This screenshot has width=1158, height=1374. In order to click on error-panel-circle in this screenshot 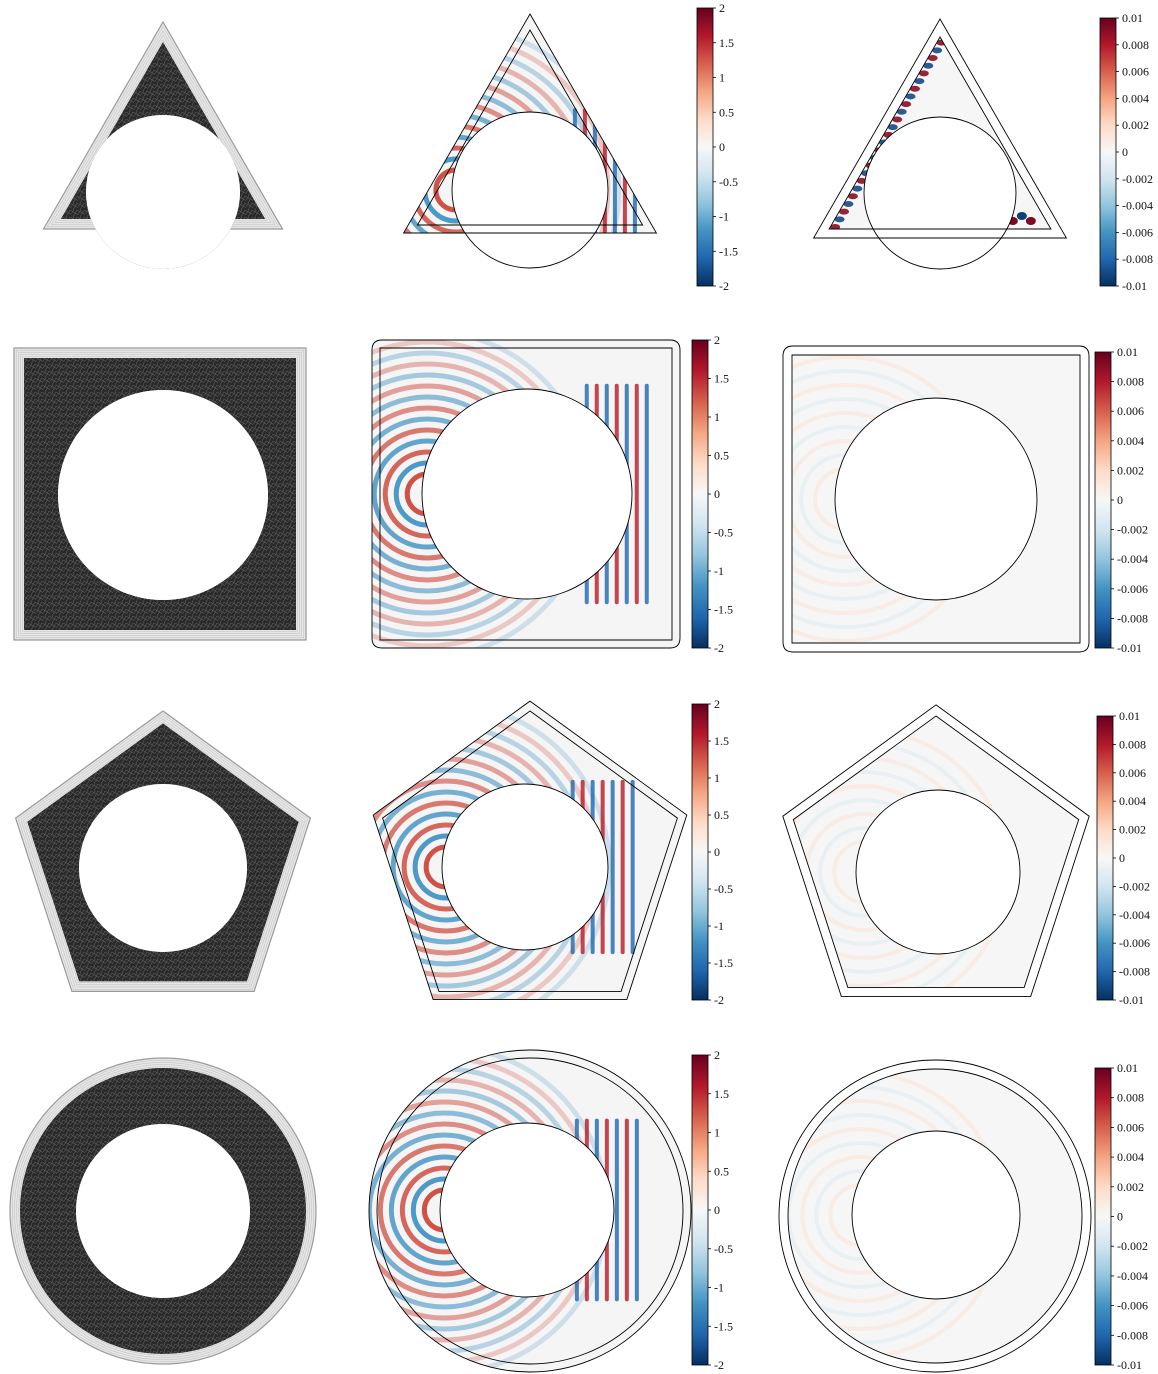, I will do `click(935, 1216)`.